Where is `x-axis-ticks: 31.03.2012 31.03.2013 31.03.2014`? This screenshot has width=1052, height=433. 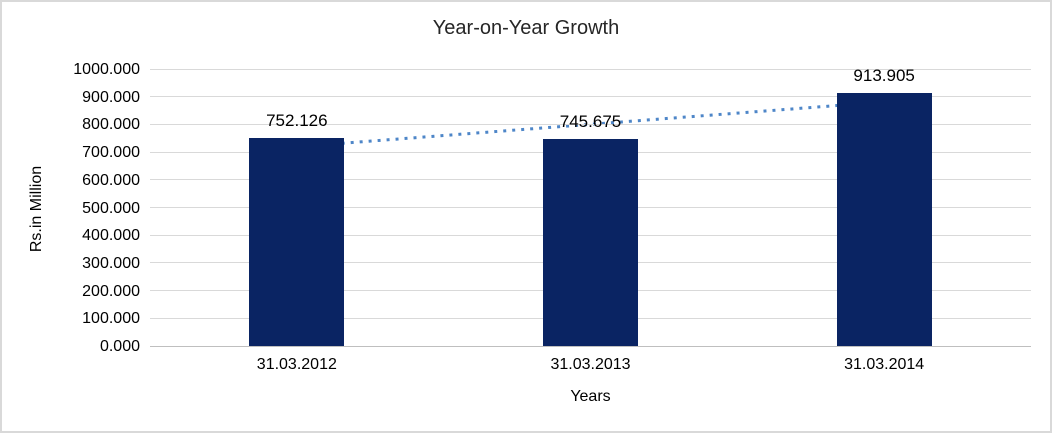 x-axis-ticks: 31.03.2012 31.03.2013 31.03.2014 is located at coordinates (590, 367).